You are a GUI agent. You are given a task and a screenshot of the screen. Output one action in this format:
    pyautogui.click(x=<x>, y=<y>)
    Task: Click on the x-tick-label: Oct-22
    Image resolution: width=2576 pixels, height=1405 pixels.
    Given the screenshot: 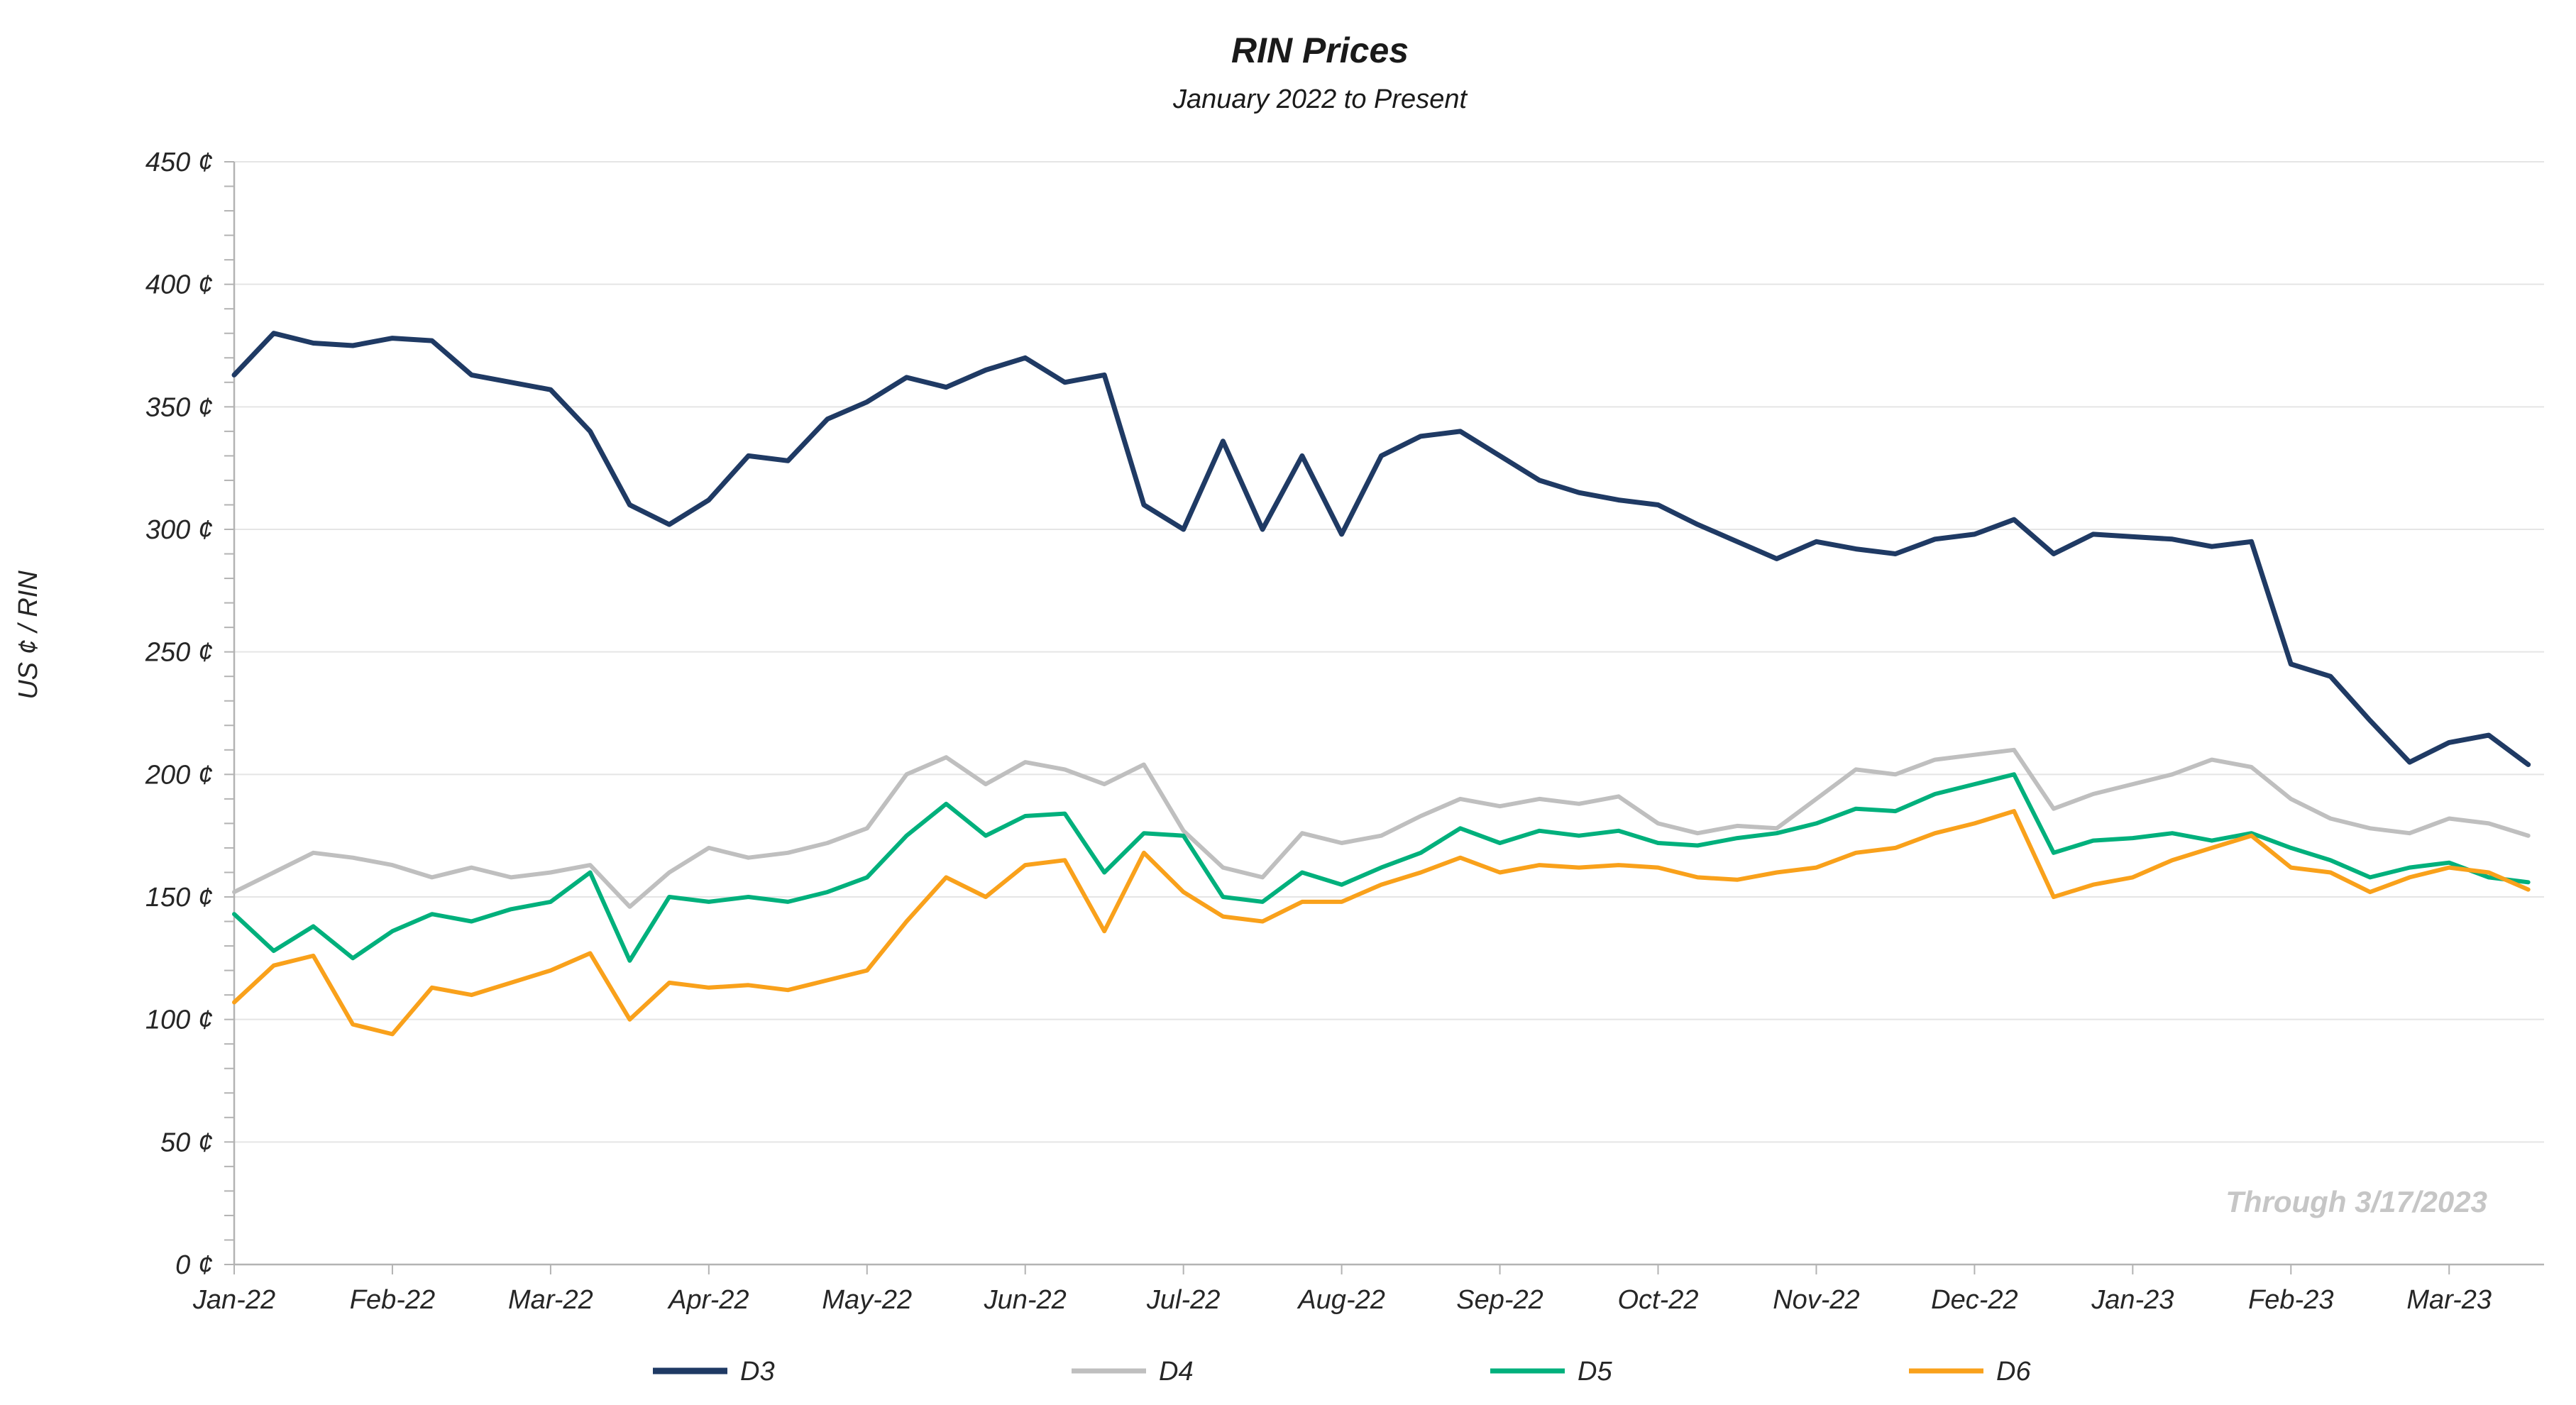 What is the action you would take?
    pyautogui.click(x=1657, y=1300)
    